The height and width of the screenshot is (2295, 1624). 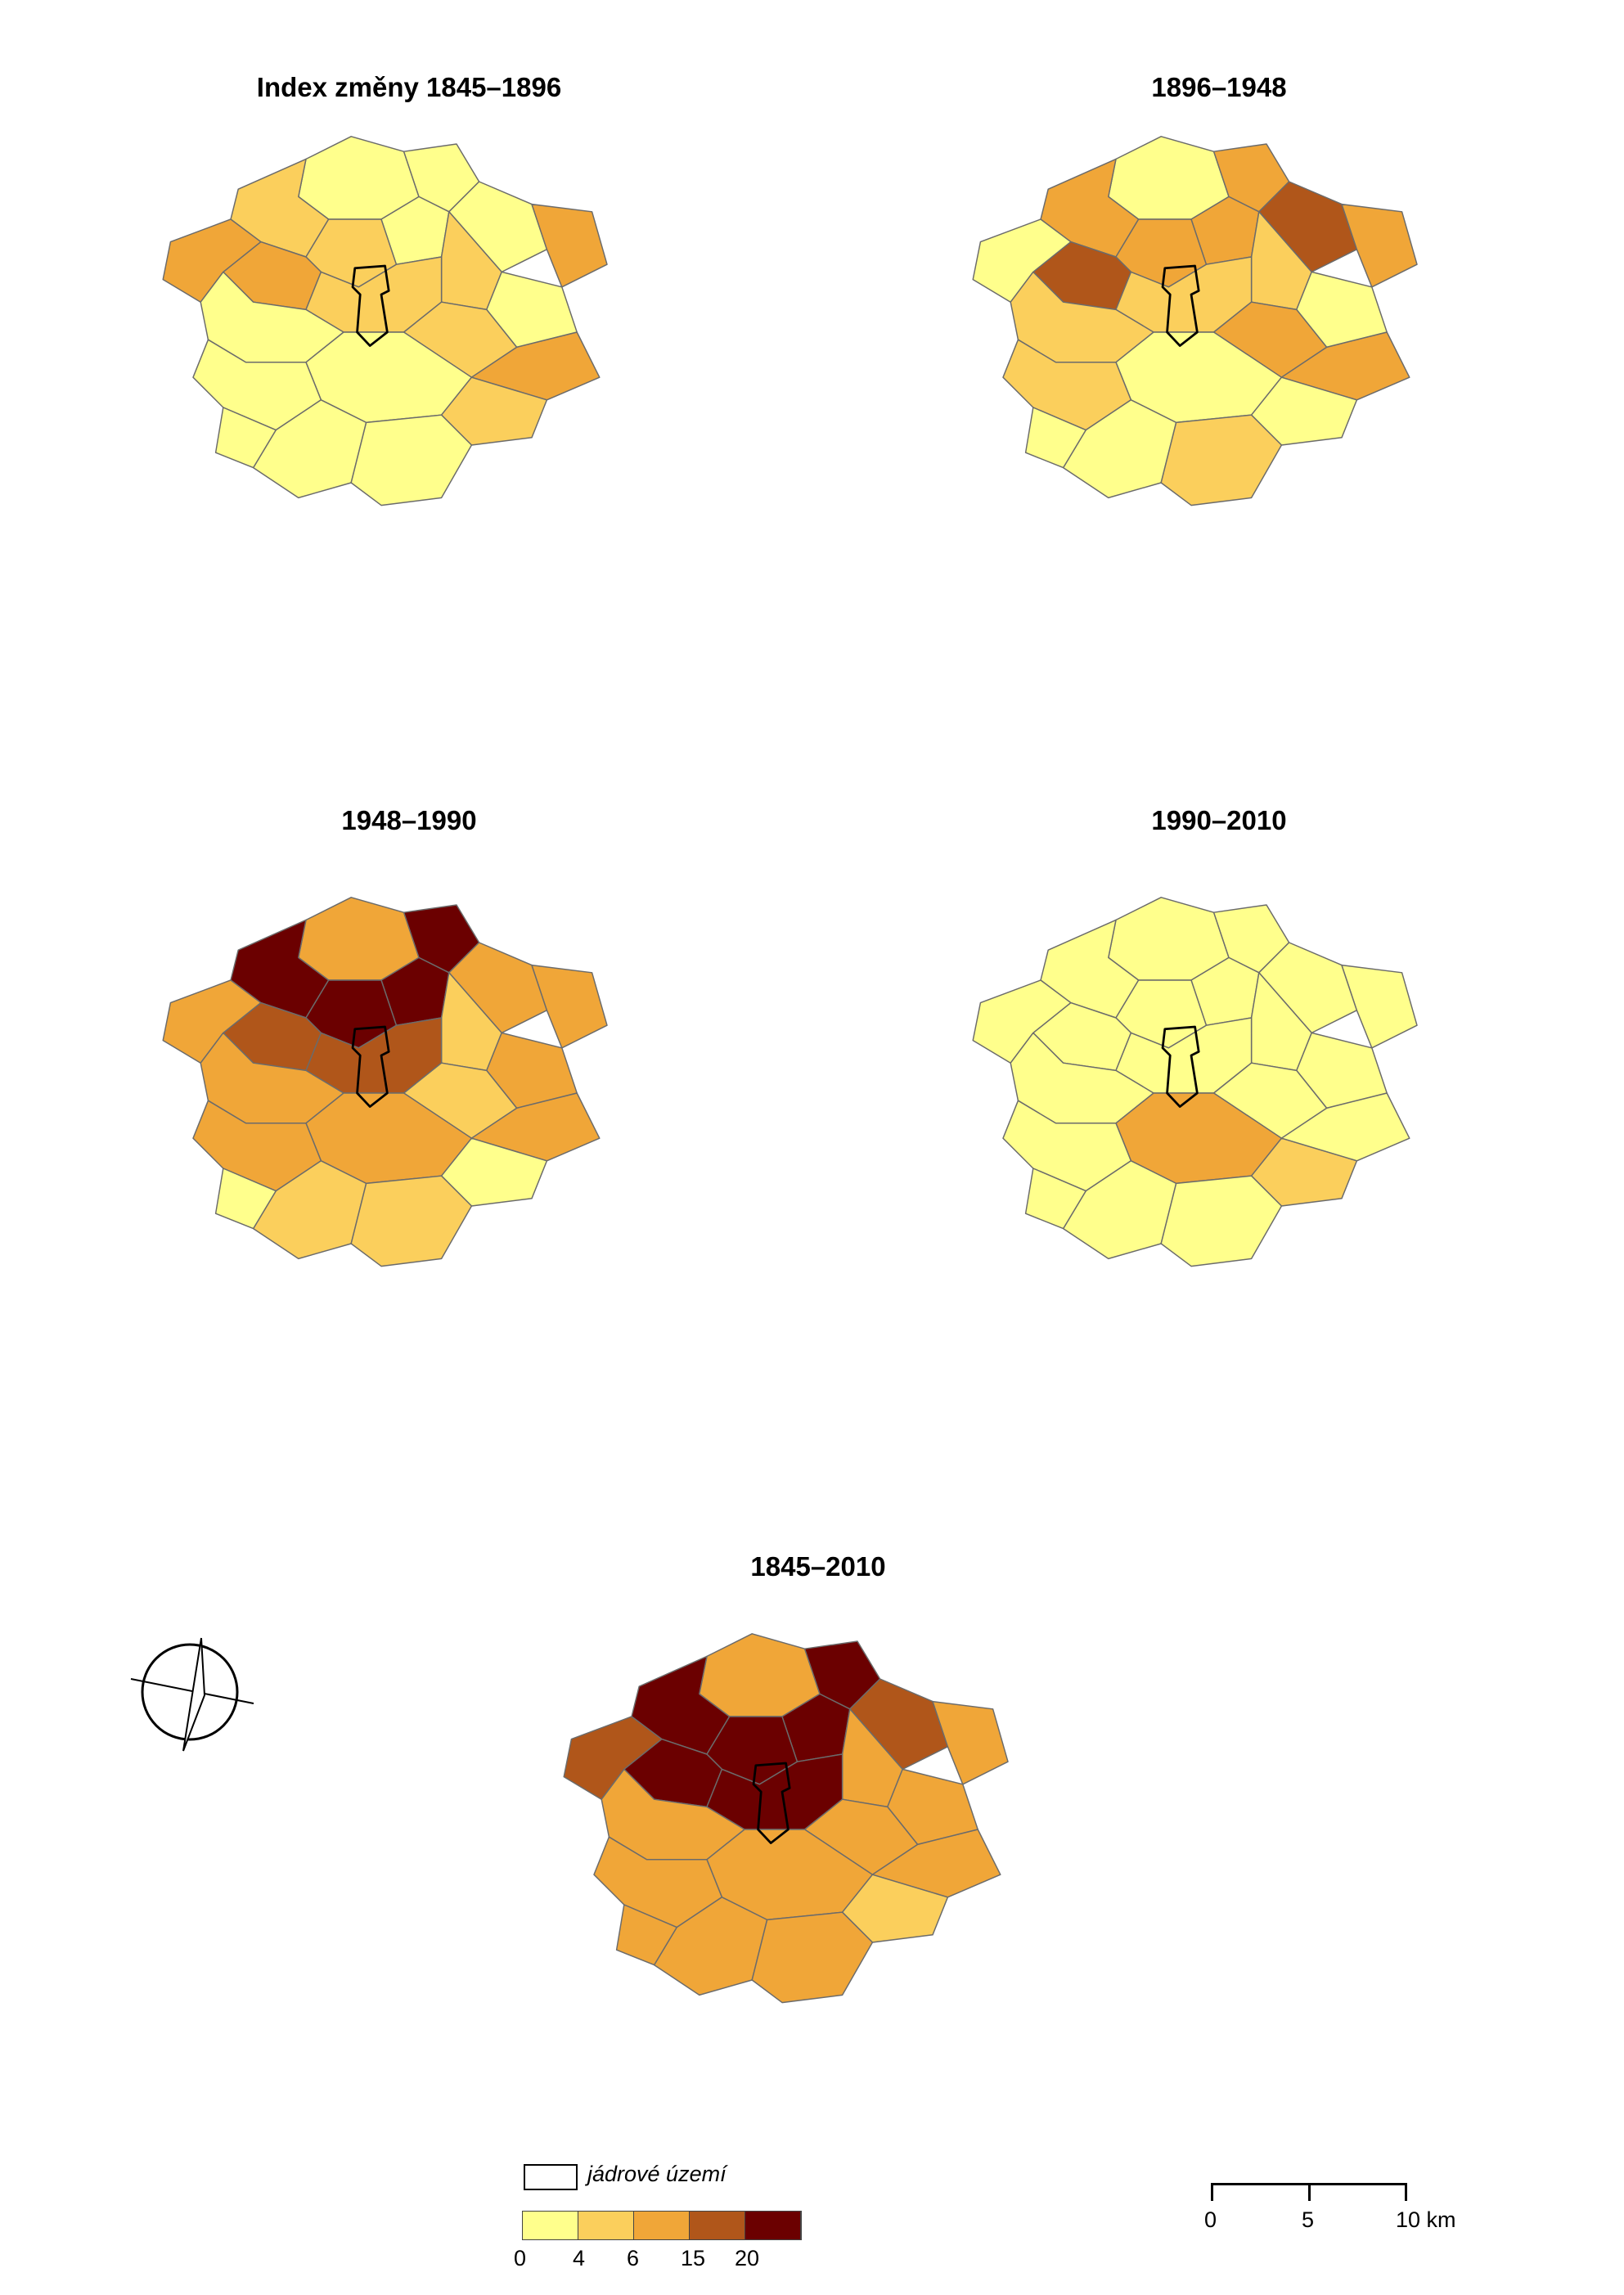 What do you see at coordinates (520, 2258) in the screenshot?
I see `legend-break-label: 0` at bounding box center [520, 2258].